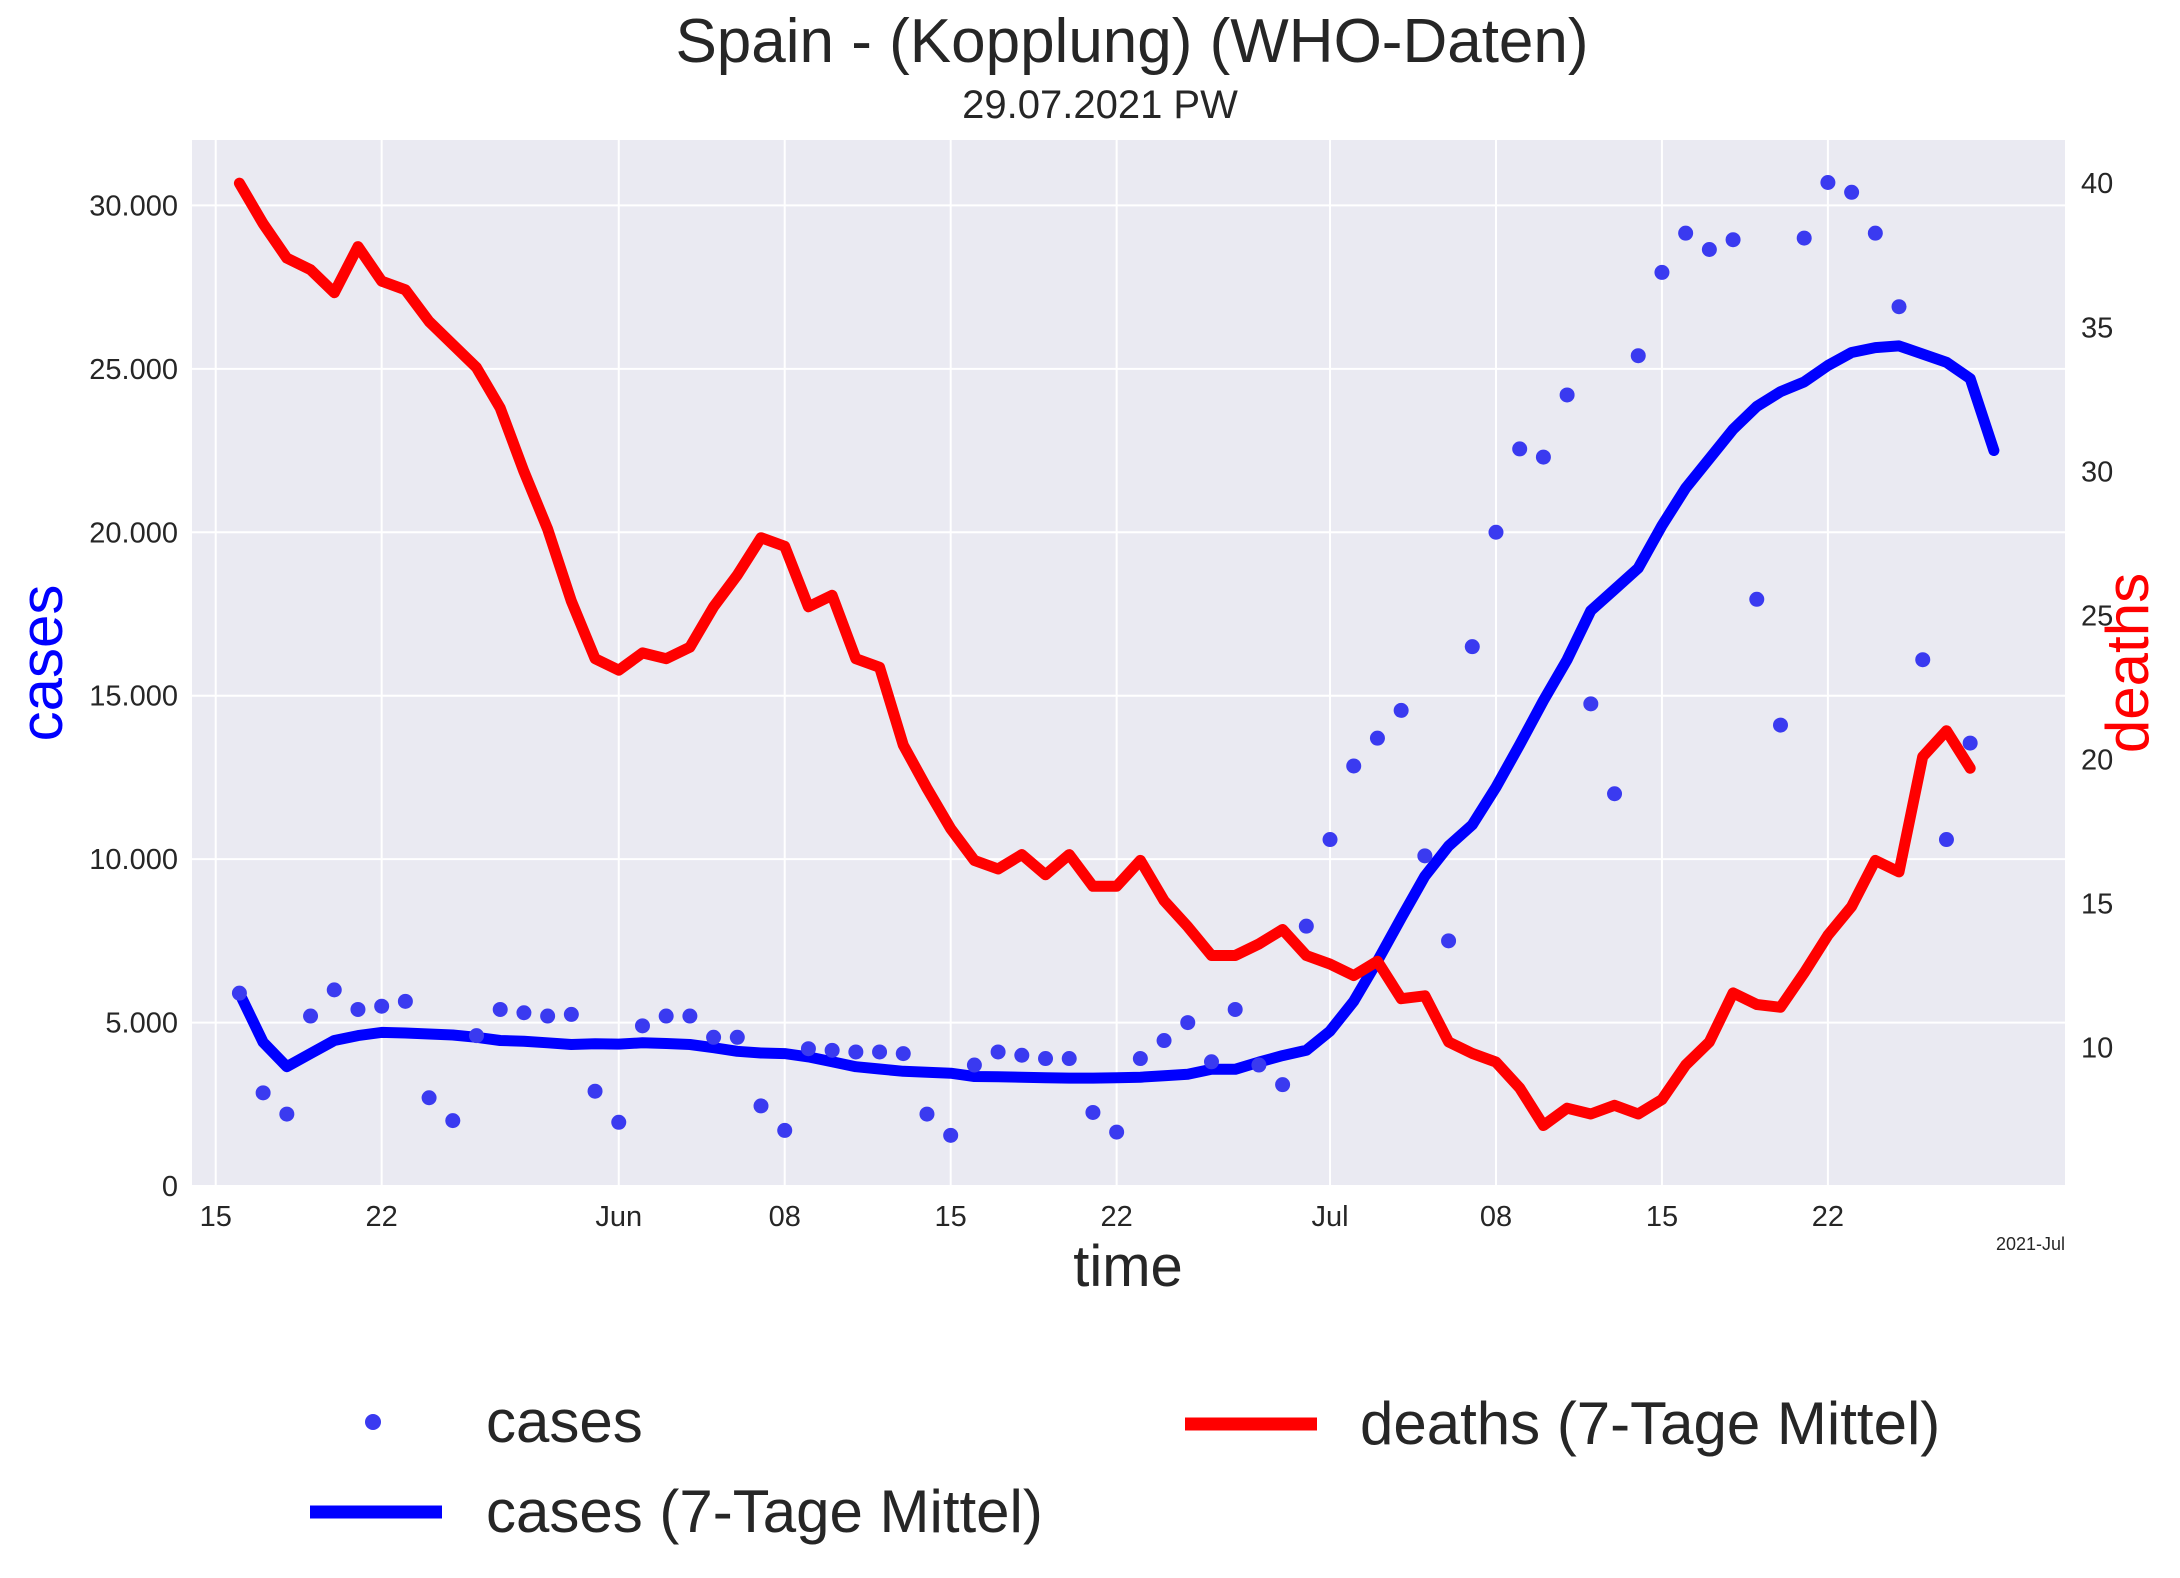  What do you see at coordinates (133, 533) in the screenshot?
I see `y-left-tick-label: 20.000` at bounding box center [133, 533].